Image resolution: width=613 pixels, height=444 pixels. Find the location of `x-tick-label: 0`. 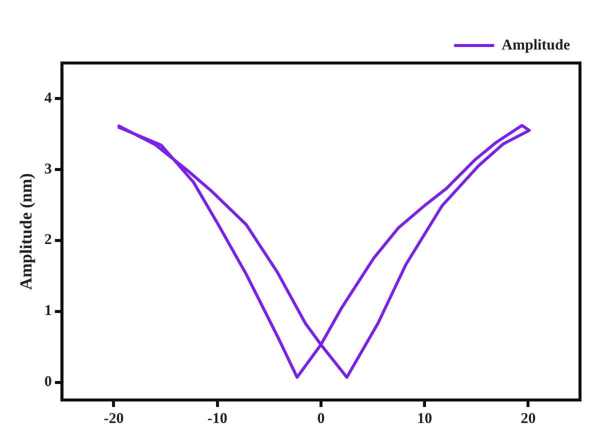

x-tick-label: 0 is located at coordinates (321, 418).